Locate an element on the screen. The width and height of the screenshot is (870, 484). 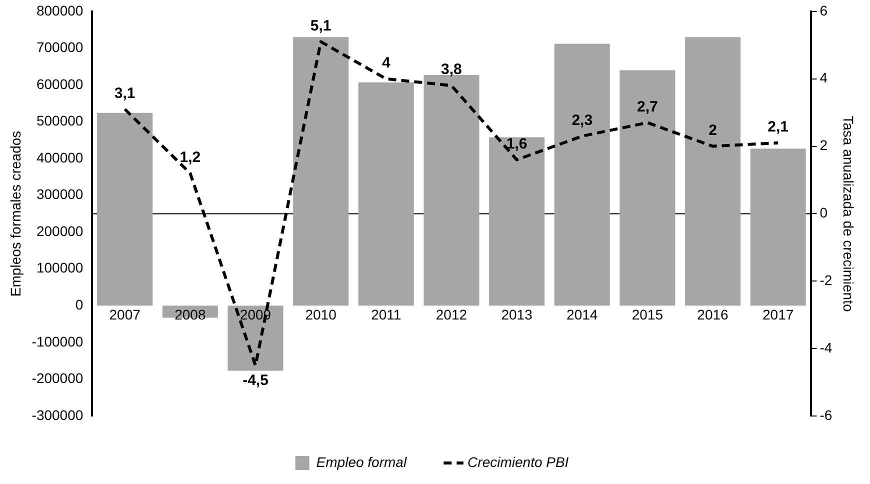
y2-tick-label: 6 is located at coordinates (824, 10).